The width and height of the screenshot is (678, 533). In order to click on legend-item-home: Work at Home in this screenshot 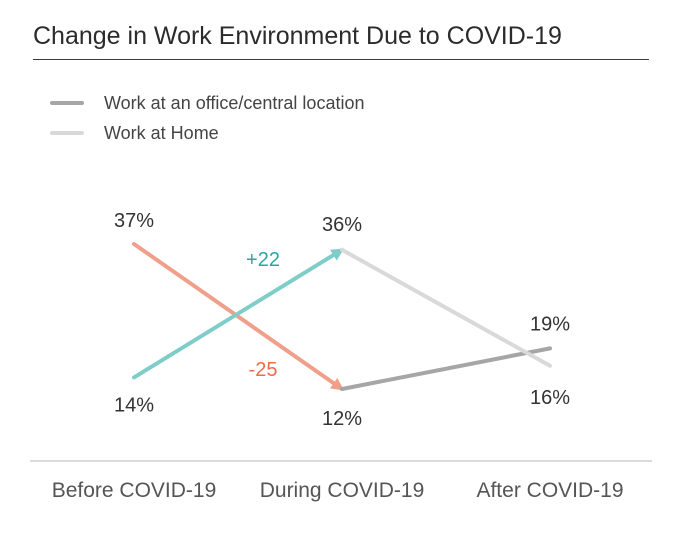, I will do `click(207, 133)`.